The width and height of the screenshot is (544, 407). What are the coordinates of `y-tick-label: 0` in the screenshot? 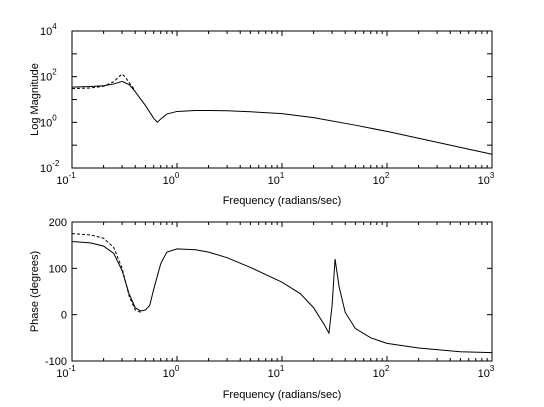 It's located at (64, 316).